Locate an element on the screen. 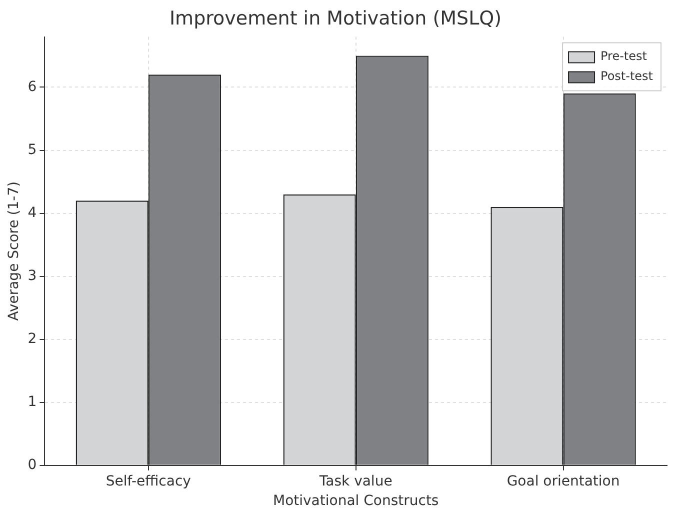  y-tick-label: 4 is located at coordinates (32, 212).